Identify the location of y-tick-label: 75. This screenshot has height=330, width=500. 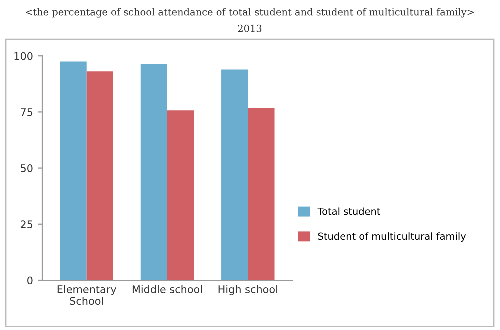
(27, 112).